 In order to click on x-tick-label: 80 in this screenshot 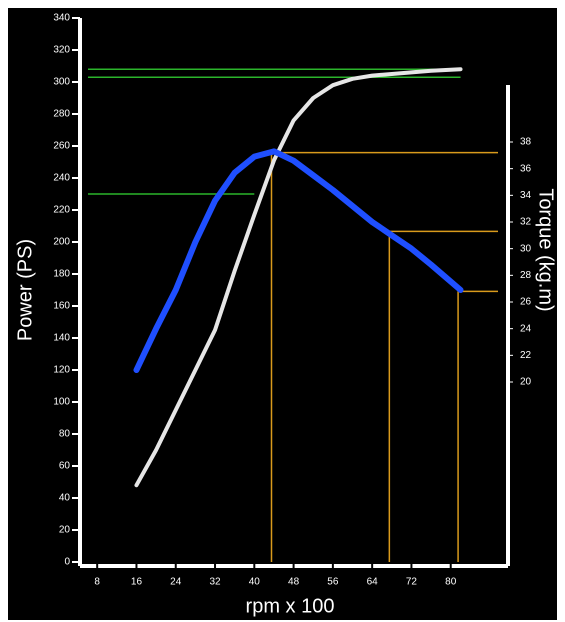, I will do `click(451, 582)`.